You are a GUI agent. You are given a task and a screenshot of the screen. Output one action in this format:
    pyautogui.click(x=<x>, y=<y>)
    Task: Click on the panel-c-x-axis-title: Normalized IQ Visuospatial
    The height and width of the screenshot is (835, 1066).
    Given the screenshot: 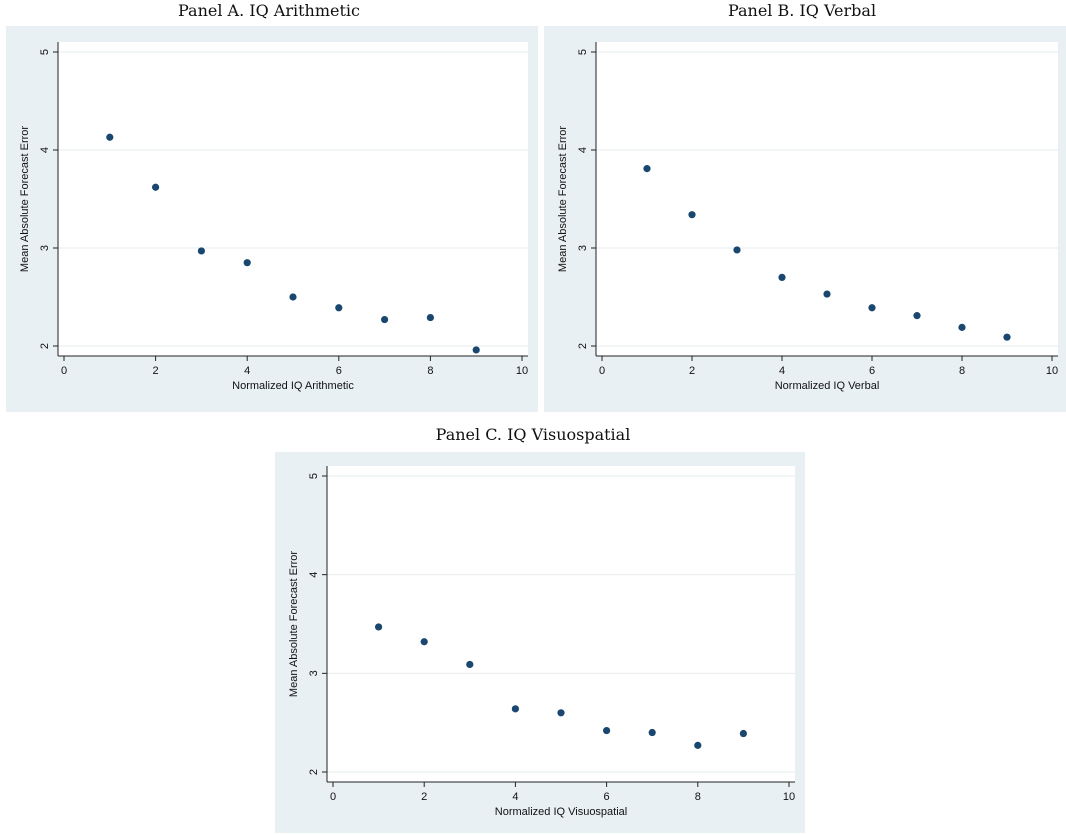 What is the action you would take?
    pyautogui.click(x=561, y=812)
    